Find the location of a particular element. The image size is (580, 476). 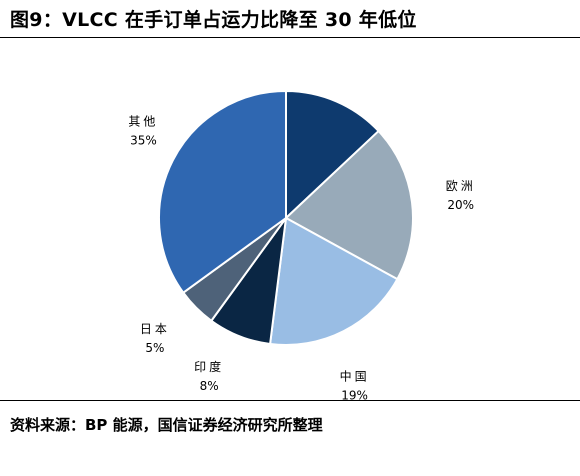

slice-percent-label: 19% is located at coordinates (354, 394).